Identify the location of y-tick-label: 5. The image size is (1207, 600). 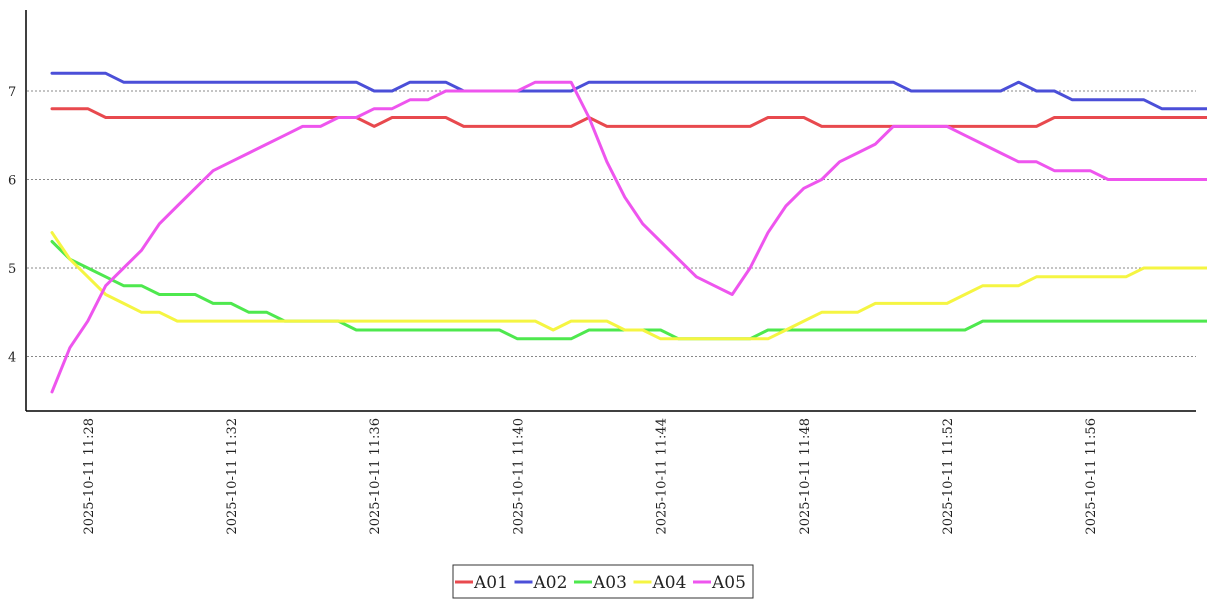
(12, 269).